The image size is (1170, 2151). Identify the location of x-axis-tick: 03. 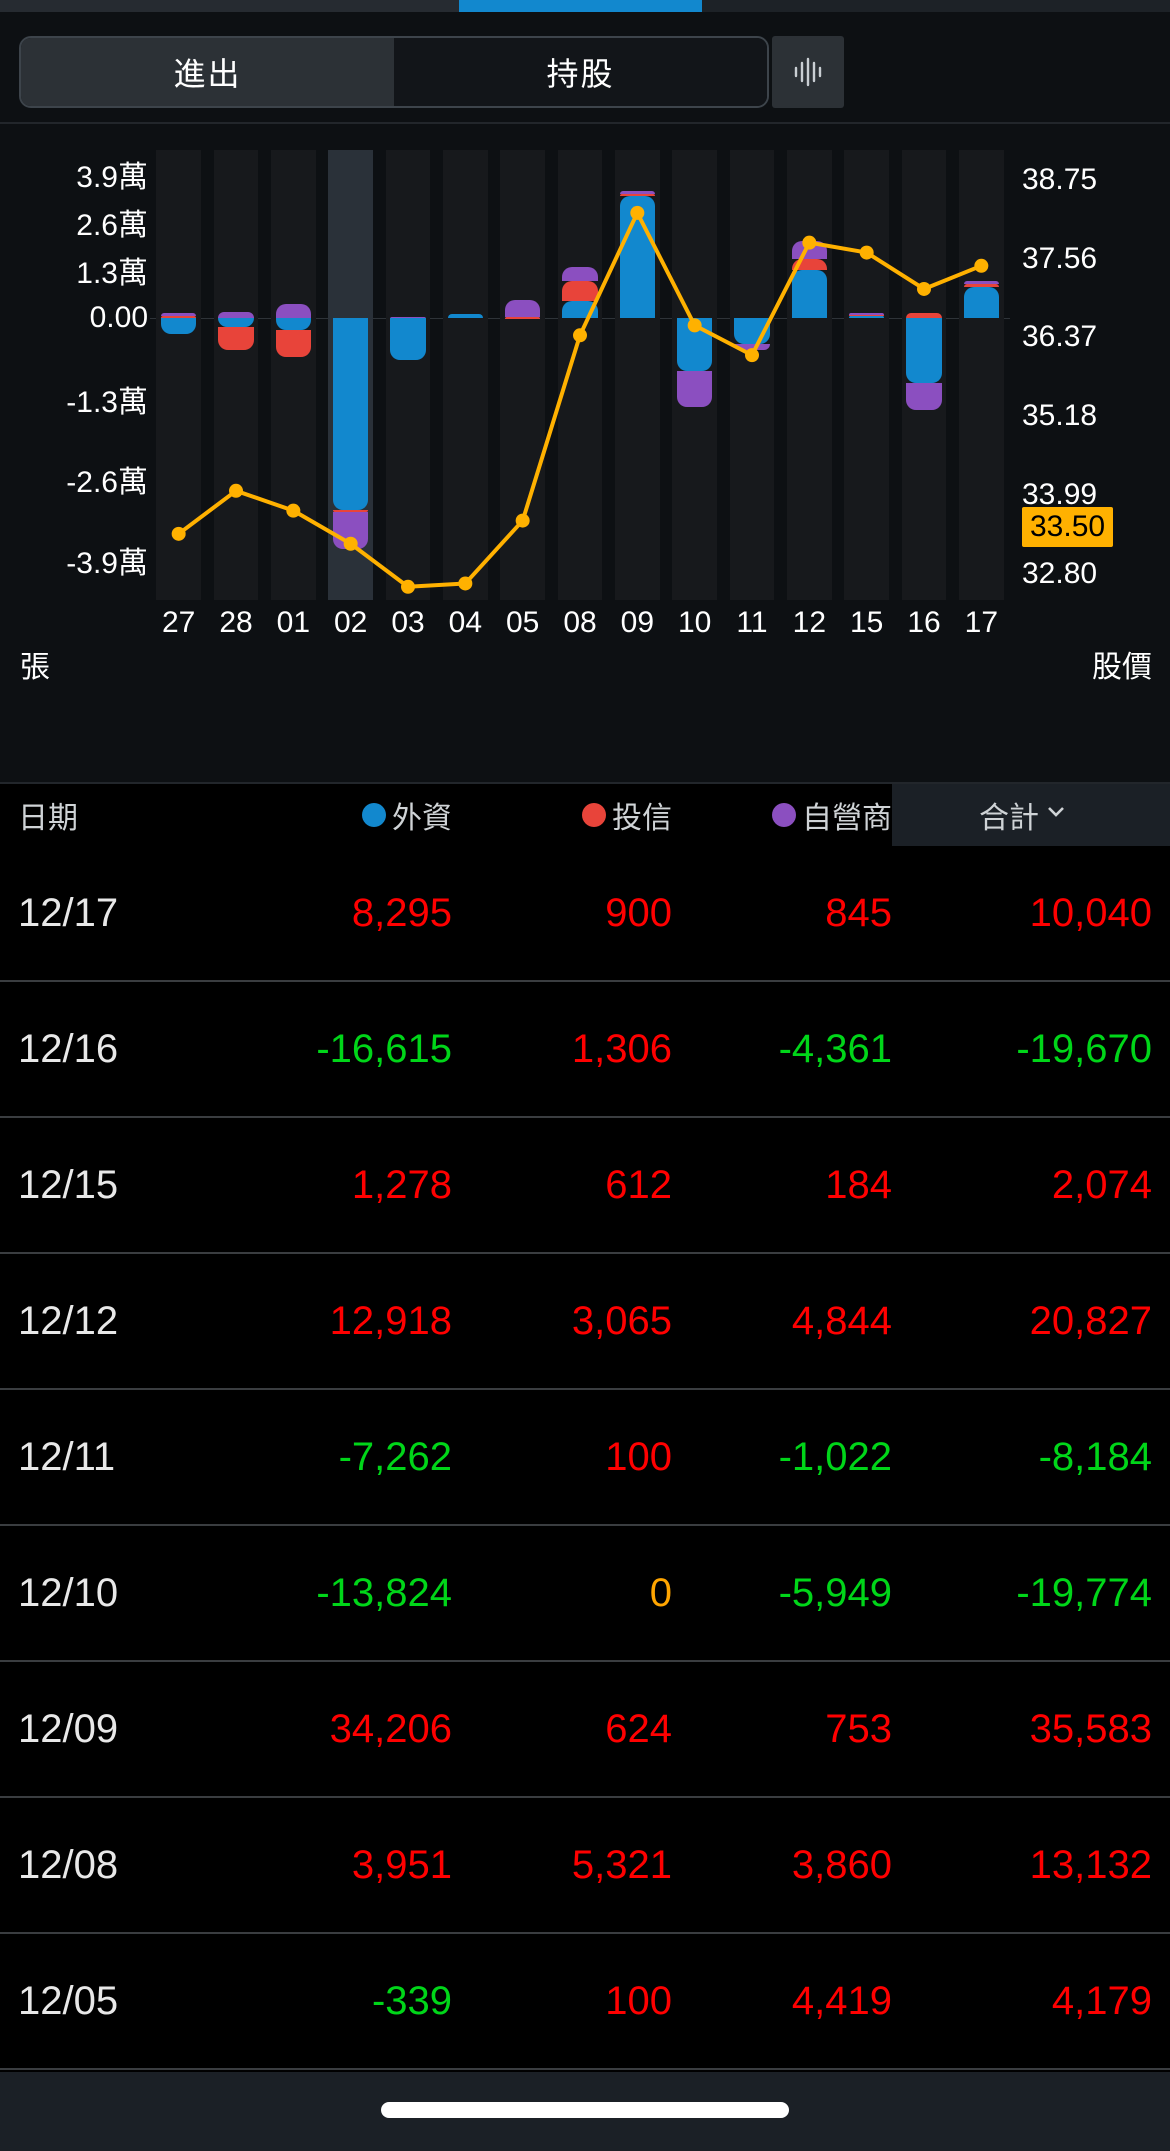
(408, 622).